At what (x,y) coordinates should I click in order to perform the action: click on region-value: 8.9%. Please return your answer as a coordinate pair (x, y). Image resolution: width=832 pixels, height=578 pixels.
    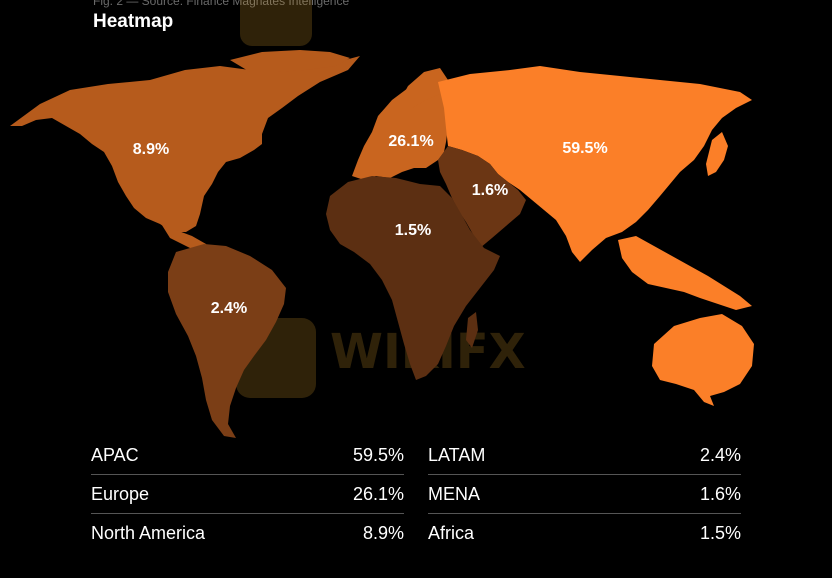
    Looking at the image, I should click on (383, 532).